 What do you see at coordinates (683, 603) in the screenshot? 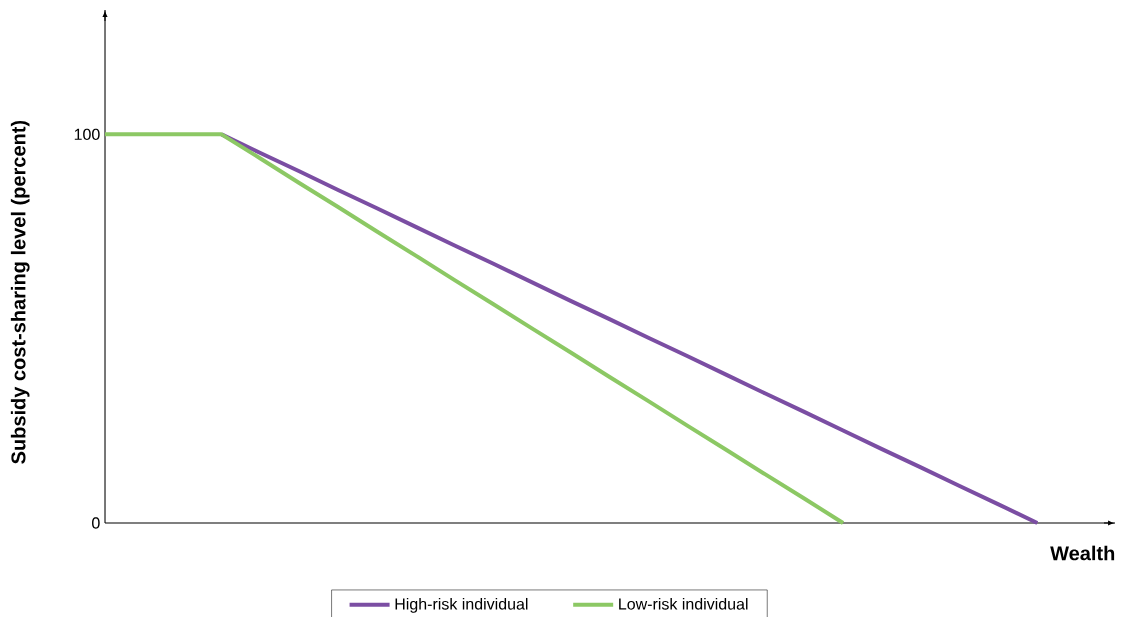
I see `legend-label: Low-risk individual` at bounding box center [683, 603].